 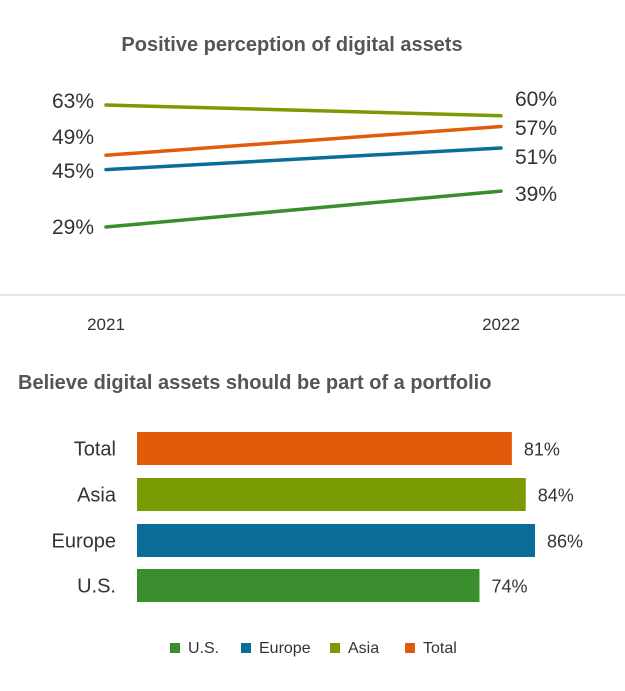 What do you see at coordinates (95, 450) in the screenshot?
I see `category-label-total: Total` at bounding box center [95, 450].